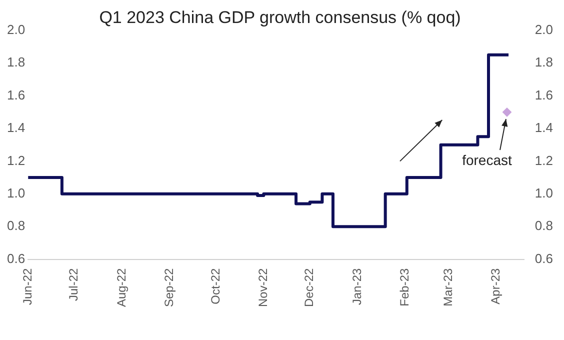 Image resolution: width=564 pixels, height=340 pixels. I want to click on y2-tick-label: 0.8, so click(544, 226).